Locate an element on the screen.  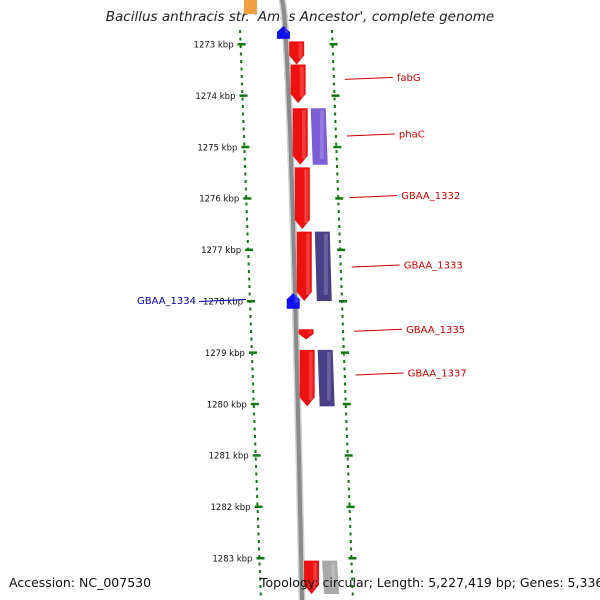
tick-label: 1276 kbp is located at coordinates (219, 200).